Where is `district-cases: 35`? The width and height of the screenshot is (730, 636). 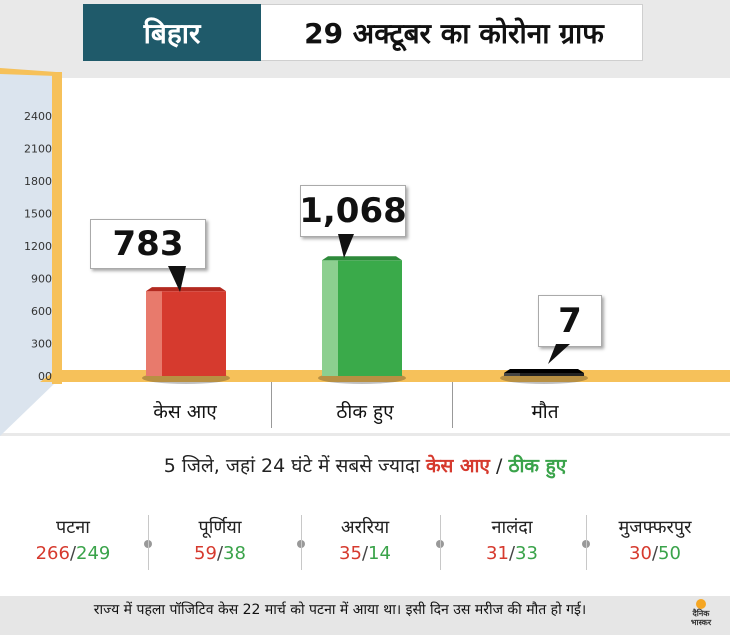
district-cases: 35 is located at coordinates (350, 553).